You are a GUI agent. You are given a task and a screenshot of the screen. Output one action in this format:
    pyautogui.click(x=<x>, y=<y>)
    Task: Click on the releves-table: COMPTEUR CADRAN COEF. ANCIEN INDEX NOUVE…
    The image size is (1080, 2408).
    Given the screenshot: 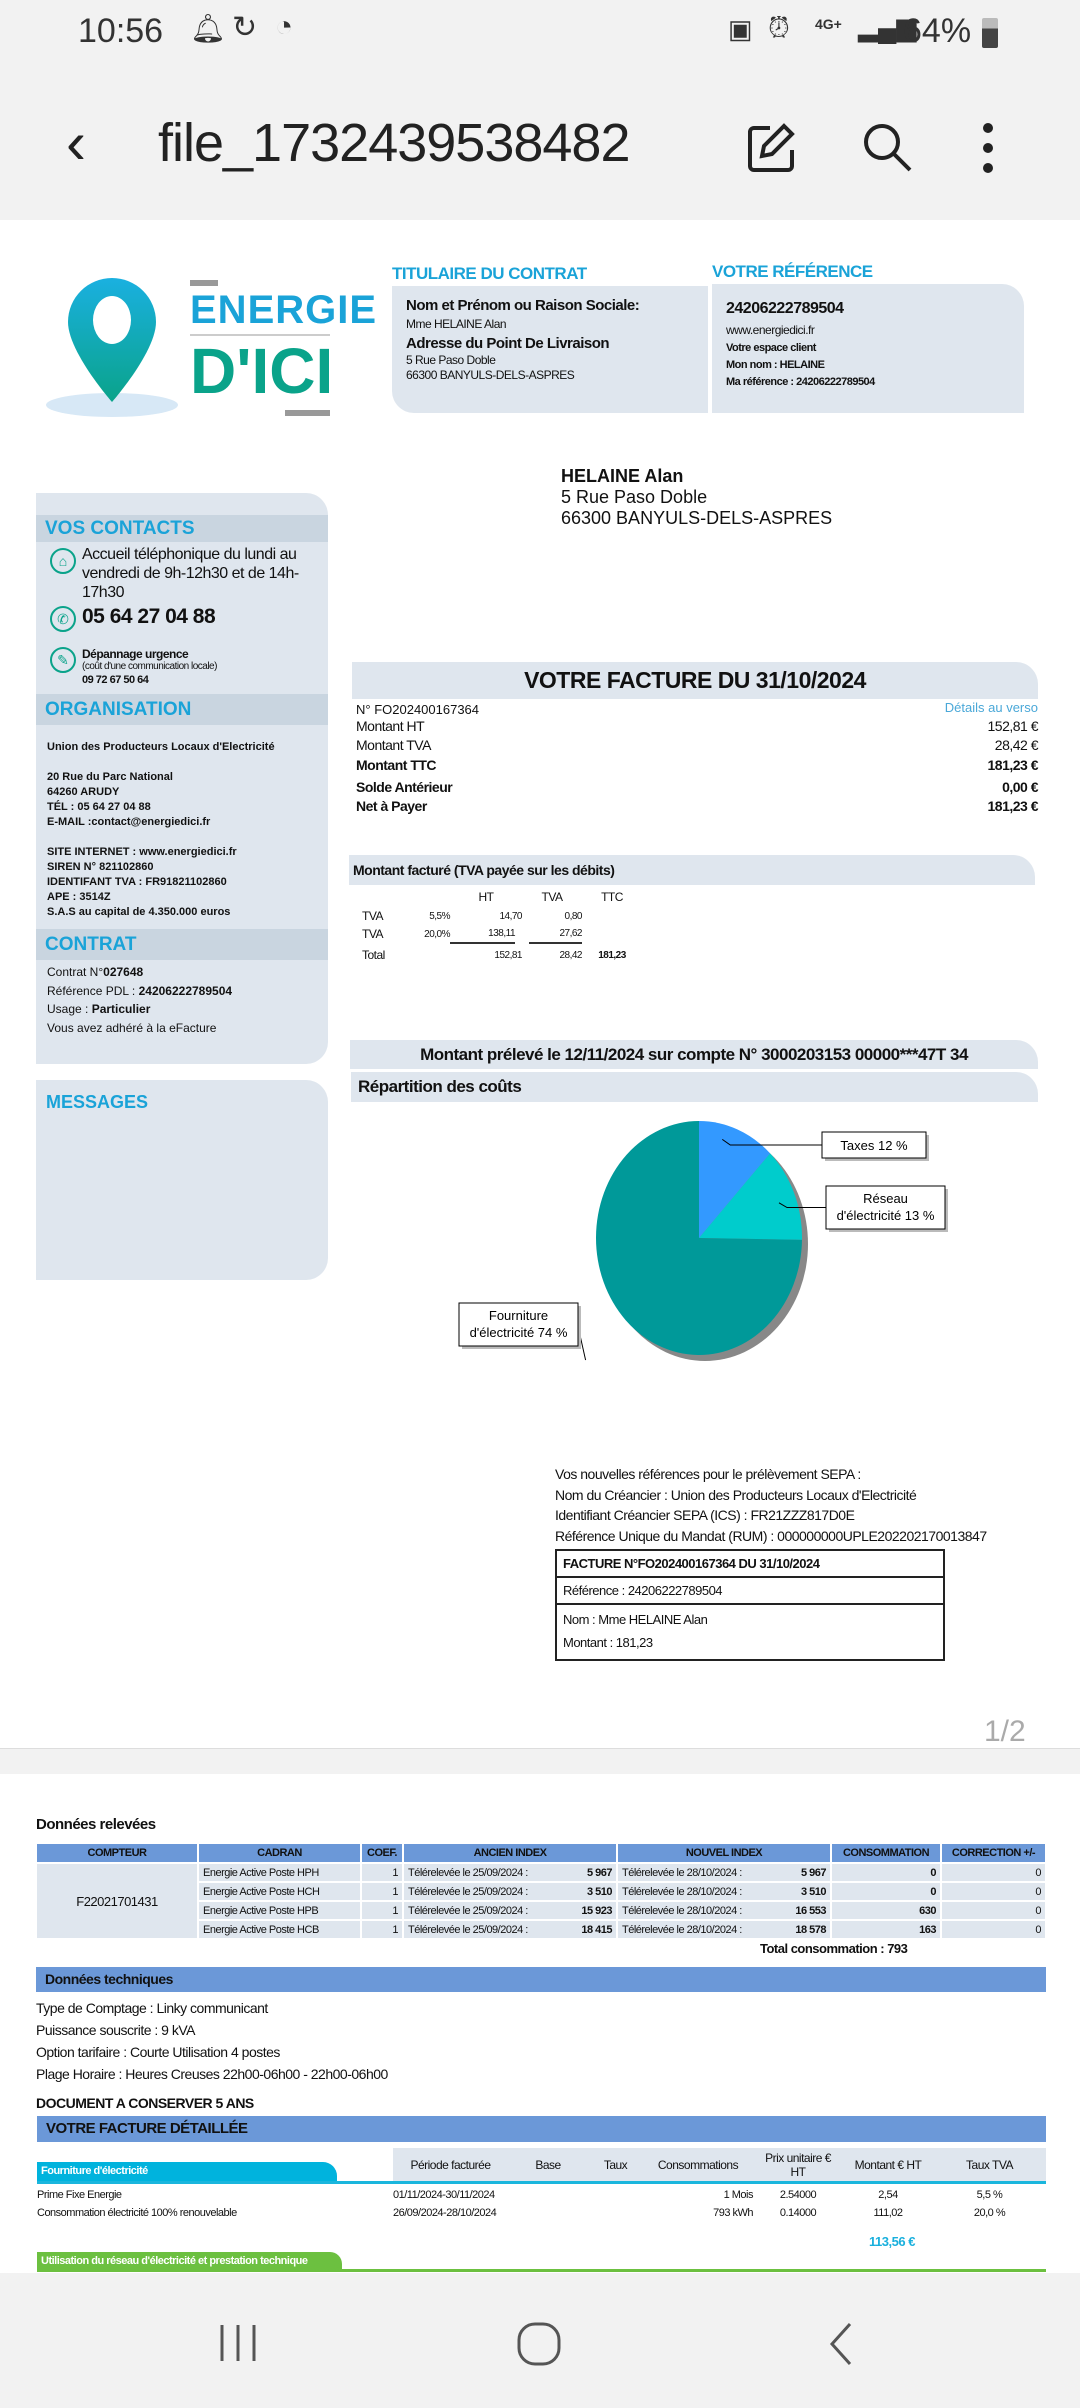 What is the action you would take?
    pyautogui.click(x=541, y=1891)
    